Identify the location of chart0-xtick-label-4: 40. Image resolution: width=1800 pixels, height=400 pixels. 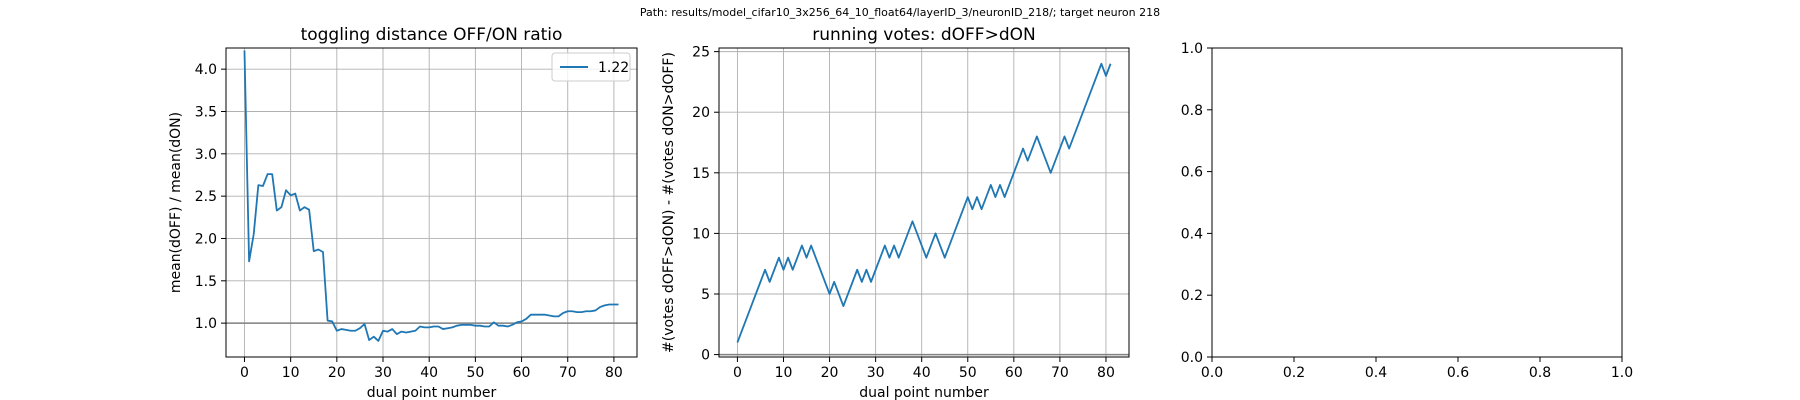
(429, 373).